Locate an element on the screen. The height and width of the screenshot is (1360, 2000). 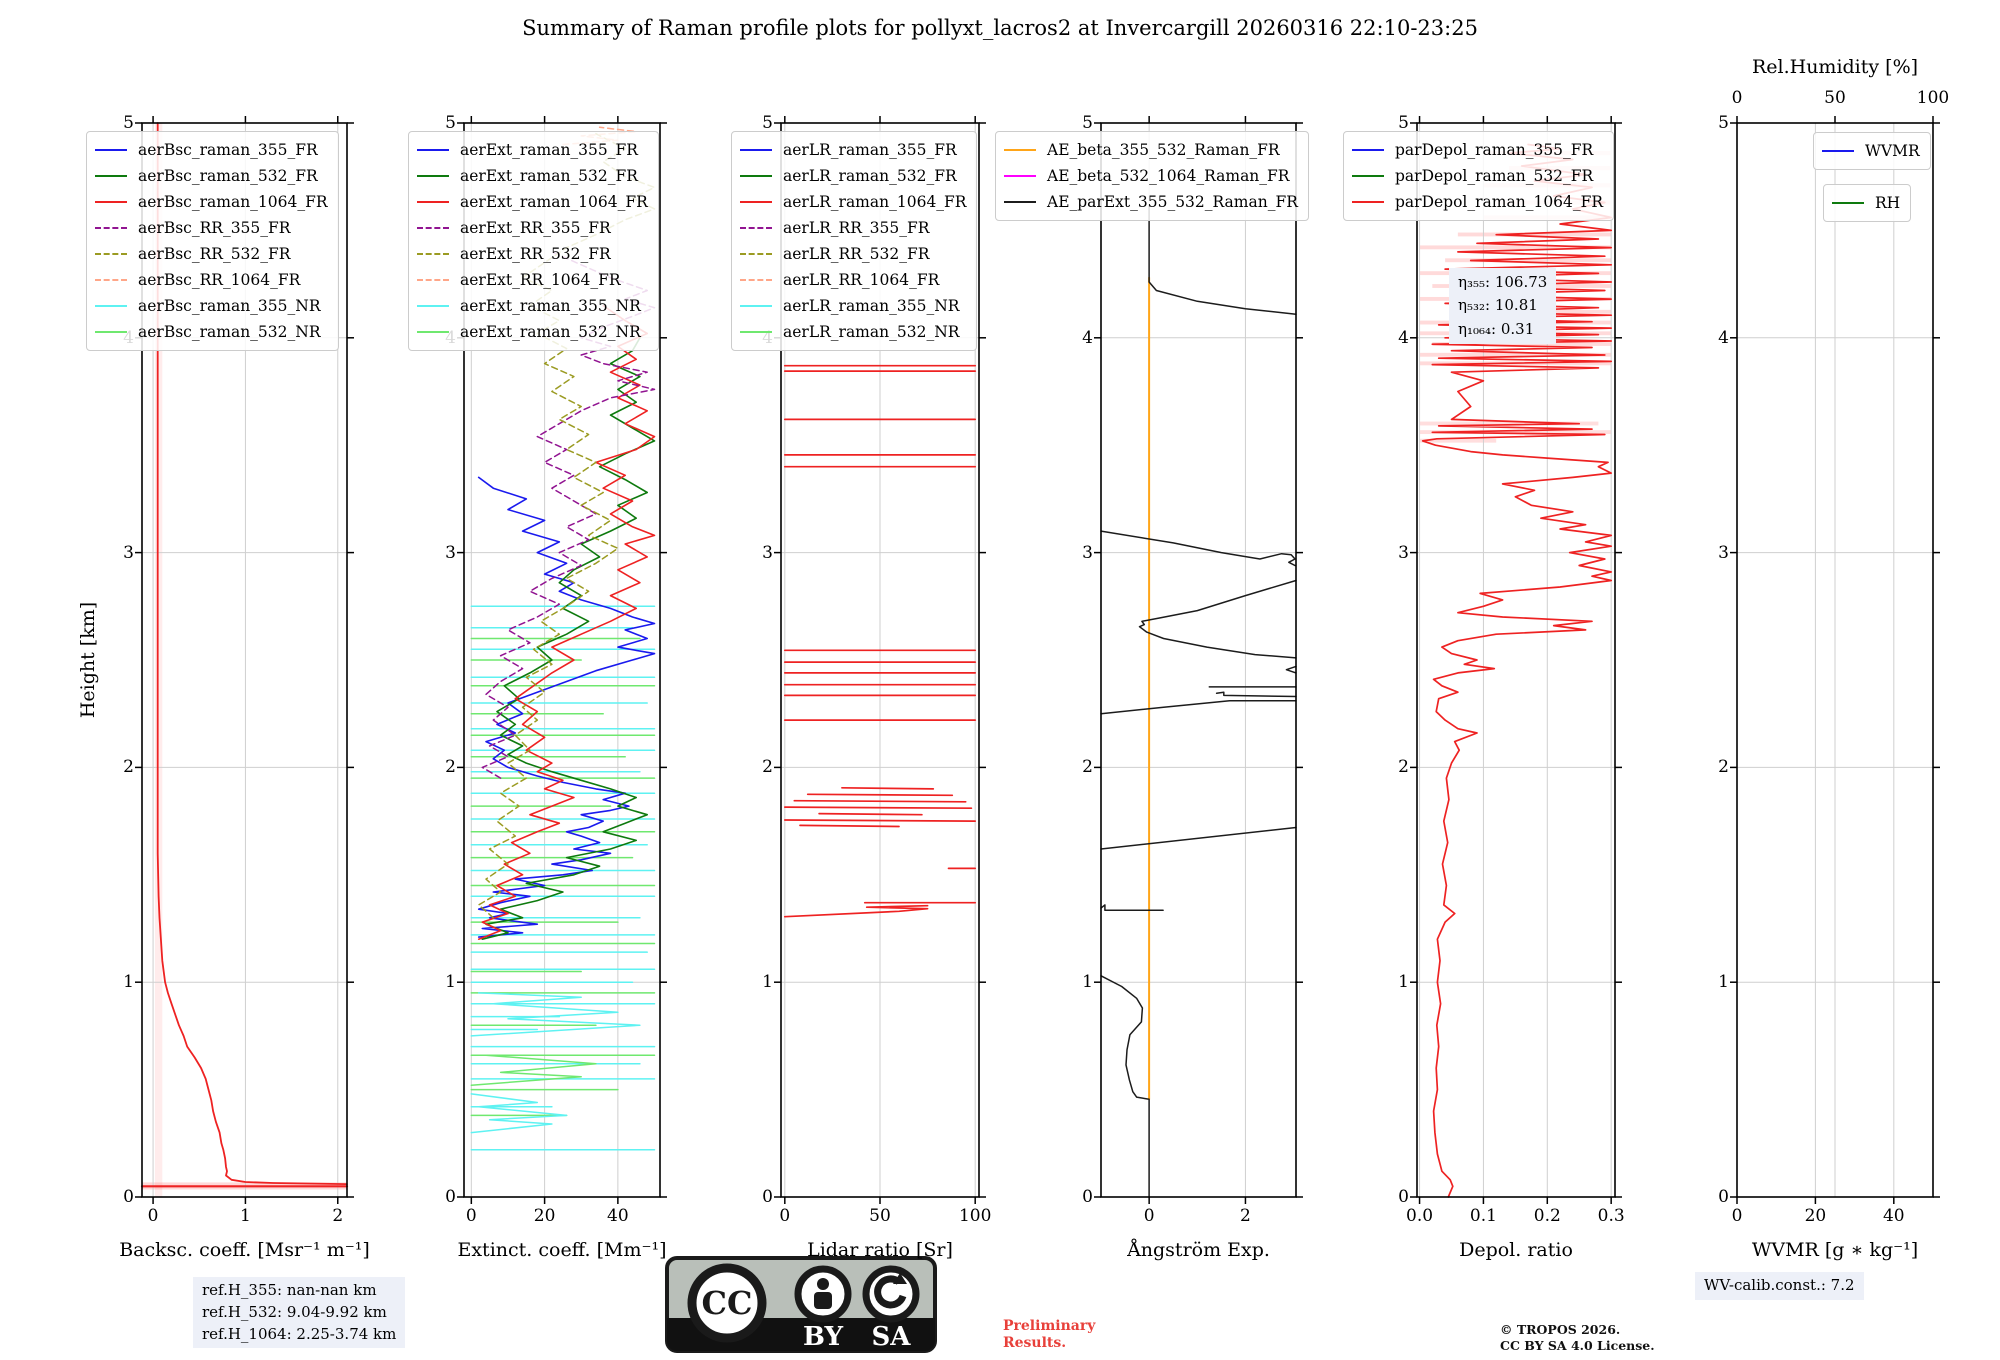
legend-entry: RH is located at coordinates (1866, 203).